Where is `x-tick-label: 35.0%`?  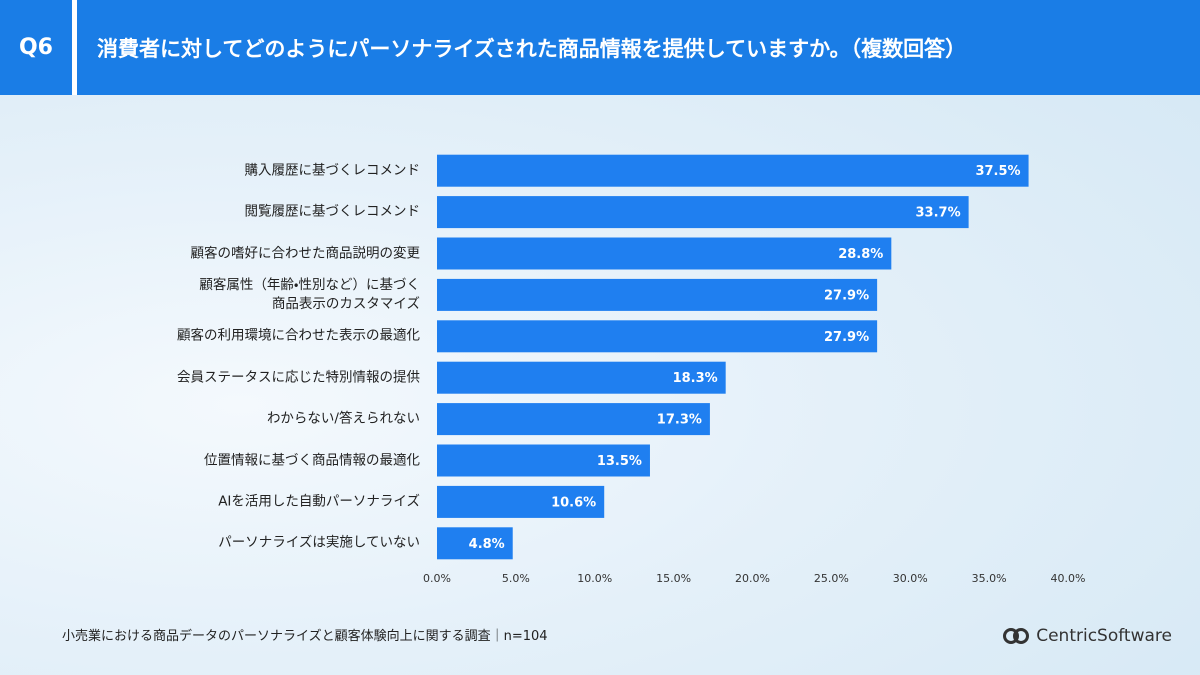
x-tick-label: 35.0% is located at coordinates (989, 578).